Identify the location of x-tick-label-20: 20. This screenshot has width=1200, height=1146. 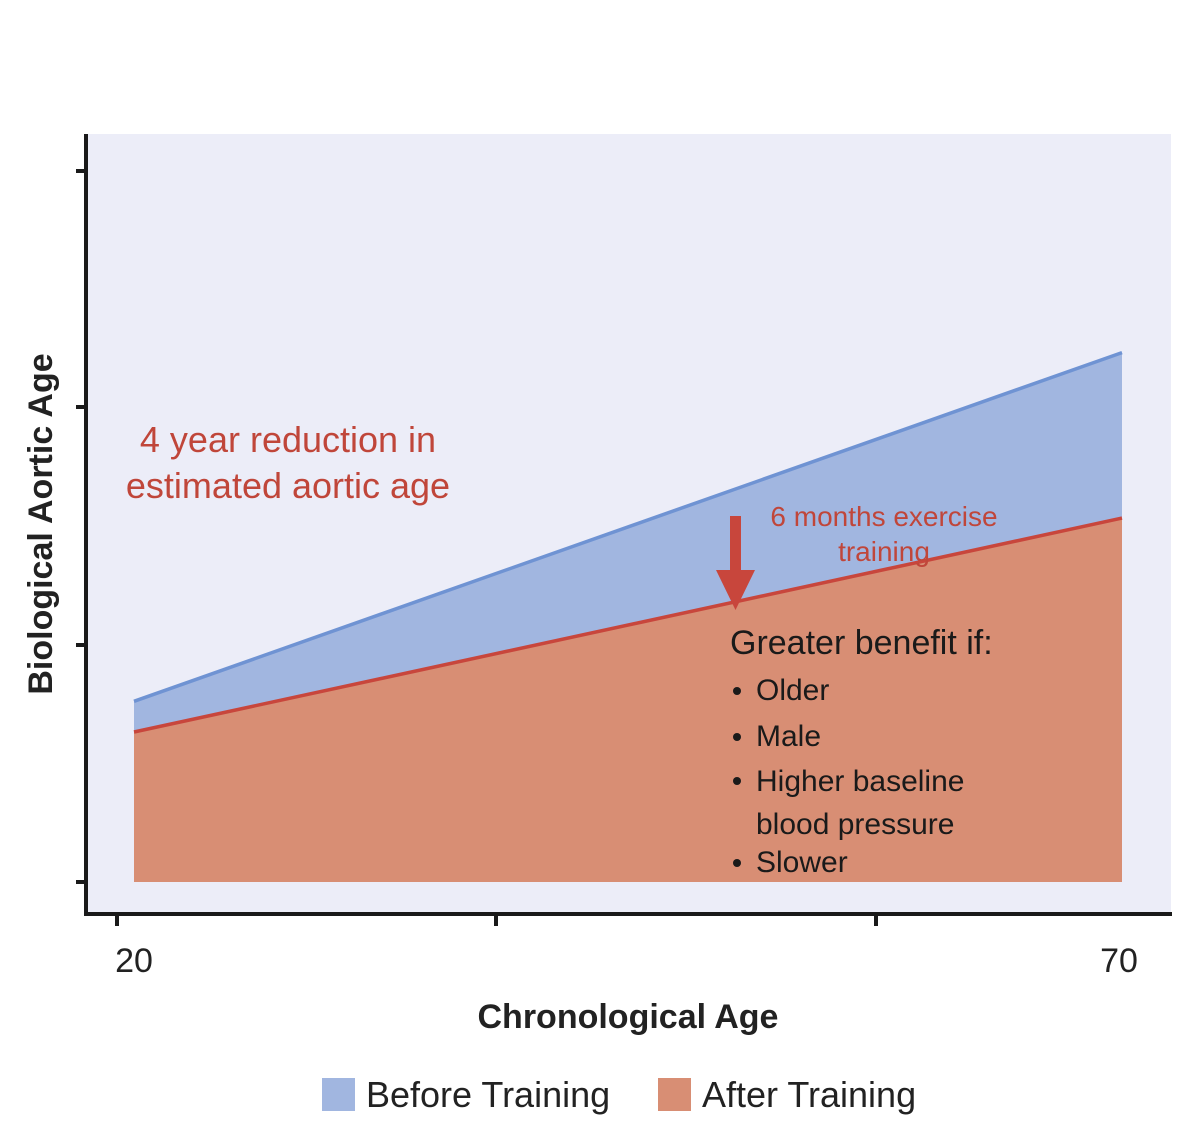
(134, 961).